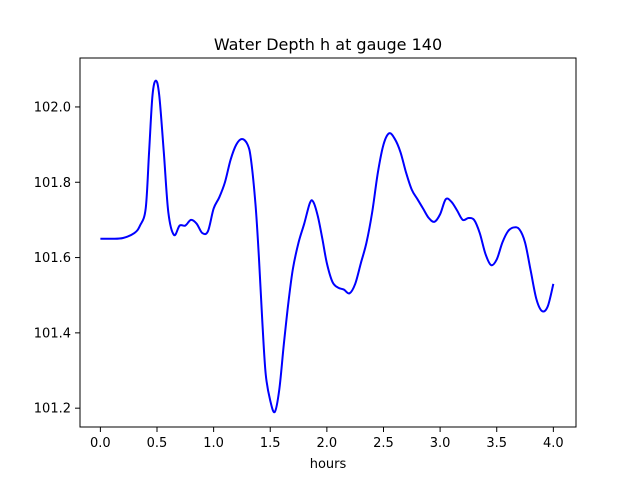 The width and height of the screenshot is (640, 484). What do you see at coordinates (52, 258) in the screenshot?
I see `y-tick-label: 101.6` at bounding box center [52, 258].